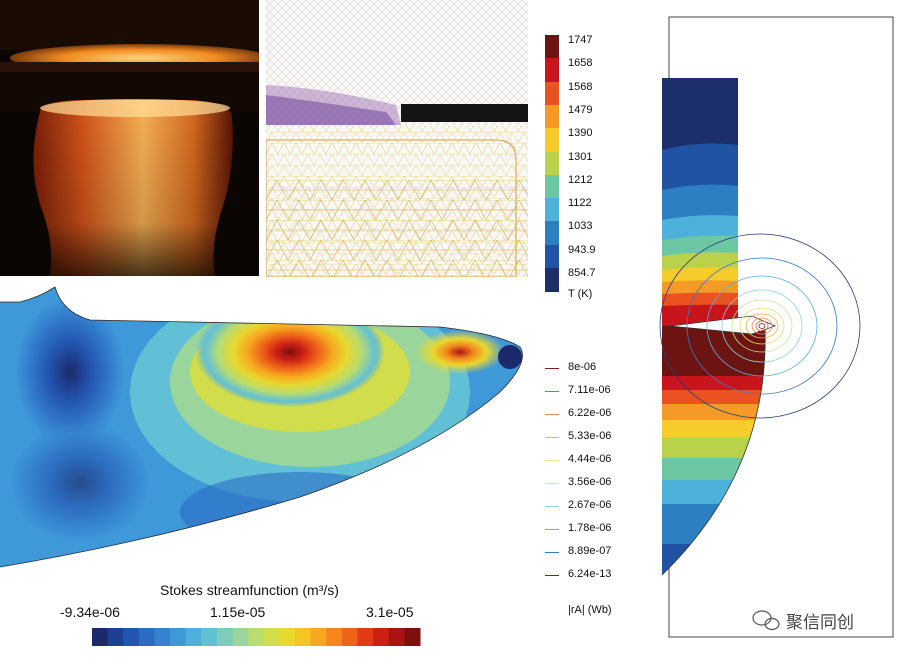 Image resolution: width=916 pixels, height=661 pixels. I want to click on contour-level-label: 2.67e-06, so click(590, 505).